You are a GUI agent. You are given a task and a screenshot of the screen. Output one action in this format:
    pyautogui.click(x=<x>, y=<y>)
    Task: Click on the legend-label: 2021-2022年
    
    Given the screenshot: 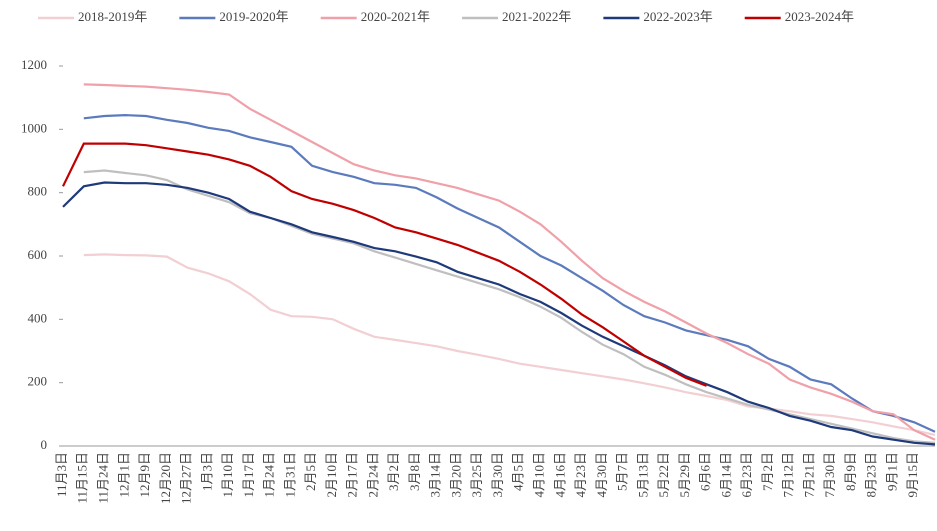 What is the action you would take?
    pyautogui.click(x=536, y=16)
    